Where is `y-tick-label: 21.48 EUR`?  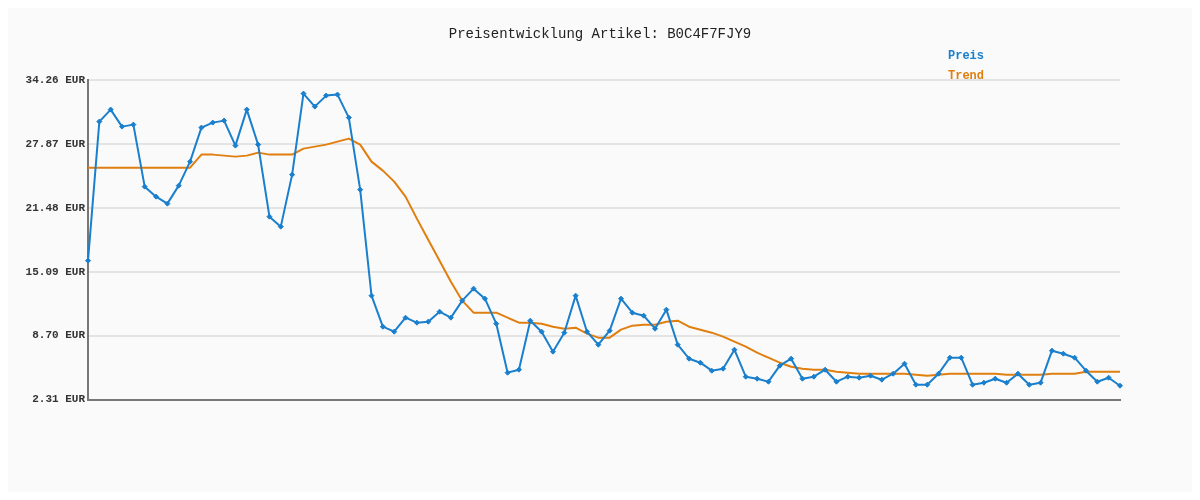 y-tick-label: 21.48 EUR is located at coordinates (55, 207).